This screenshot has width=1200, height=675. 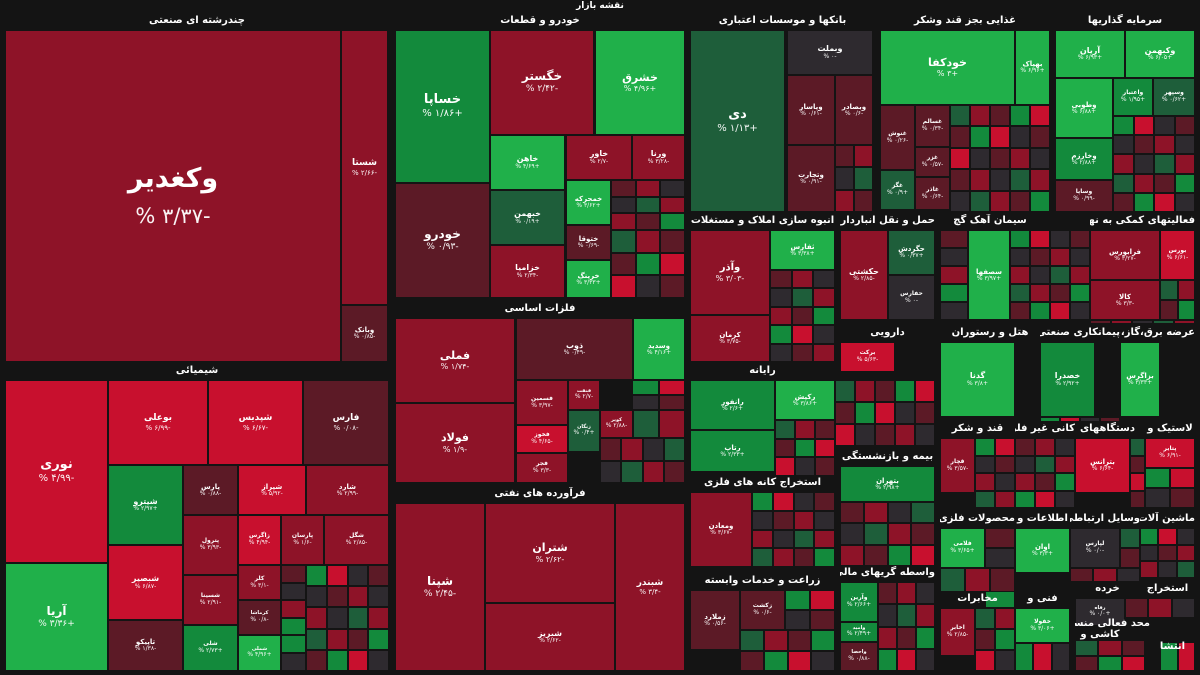 What do you see at coordinates (1125, 255) in the screenshot?
I see `stock-tile: فرابورس -۳/۲۷ %` at bounding box center [1125, 255].